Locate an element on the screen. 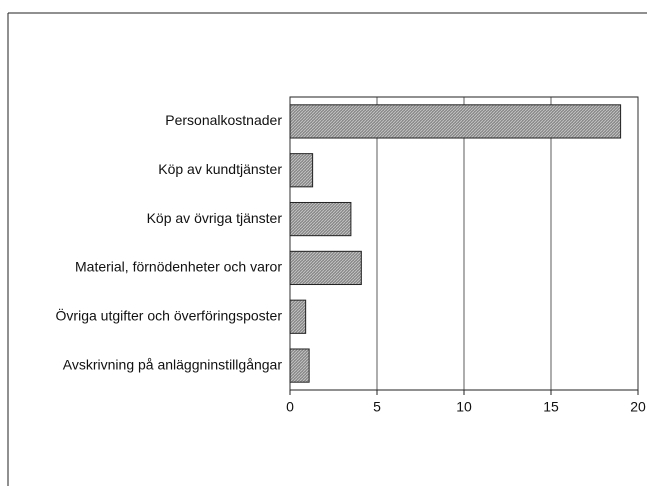 Image resolution: width=647 pixels, height=486 pixels. x-tick-label: 10 is located at coordinates (464, 407).